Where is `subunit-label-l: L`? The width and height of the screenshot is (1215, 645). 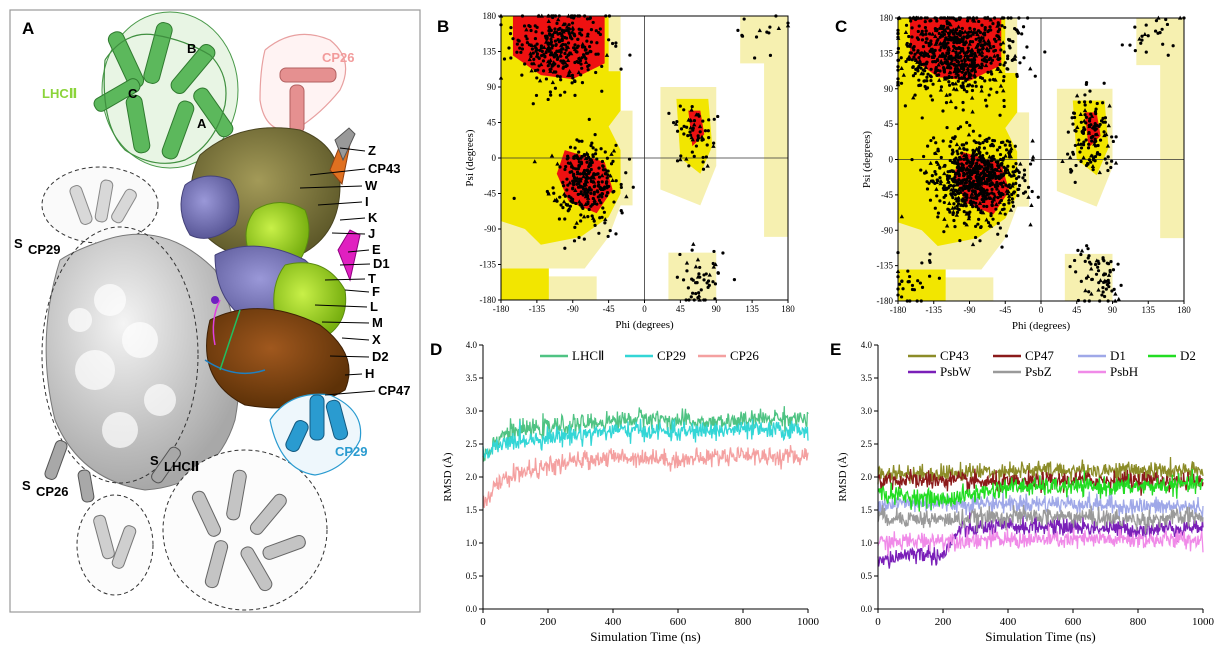 subunit-label-l: L is located at coordinates (374, 306).